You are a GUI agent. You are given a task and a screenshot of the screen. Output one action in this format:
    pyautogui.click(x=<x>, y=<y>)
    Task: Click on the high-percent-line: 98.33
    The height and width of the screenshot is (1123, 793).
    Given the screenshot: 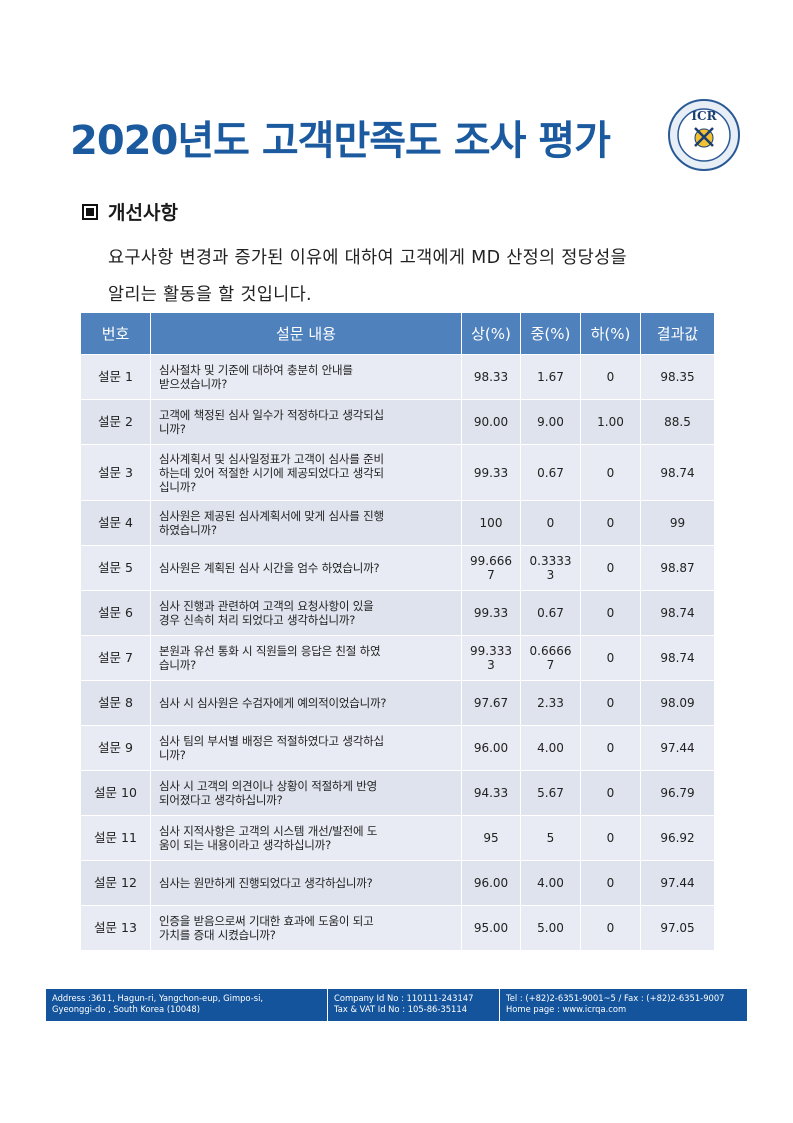 What is the action you would take?
    pyautogui.click(x=491, y=377)
    